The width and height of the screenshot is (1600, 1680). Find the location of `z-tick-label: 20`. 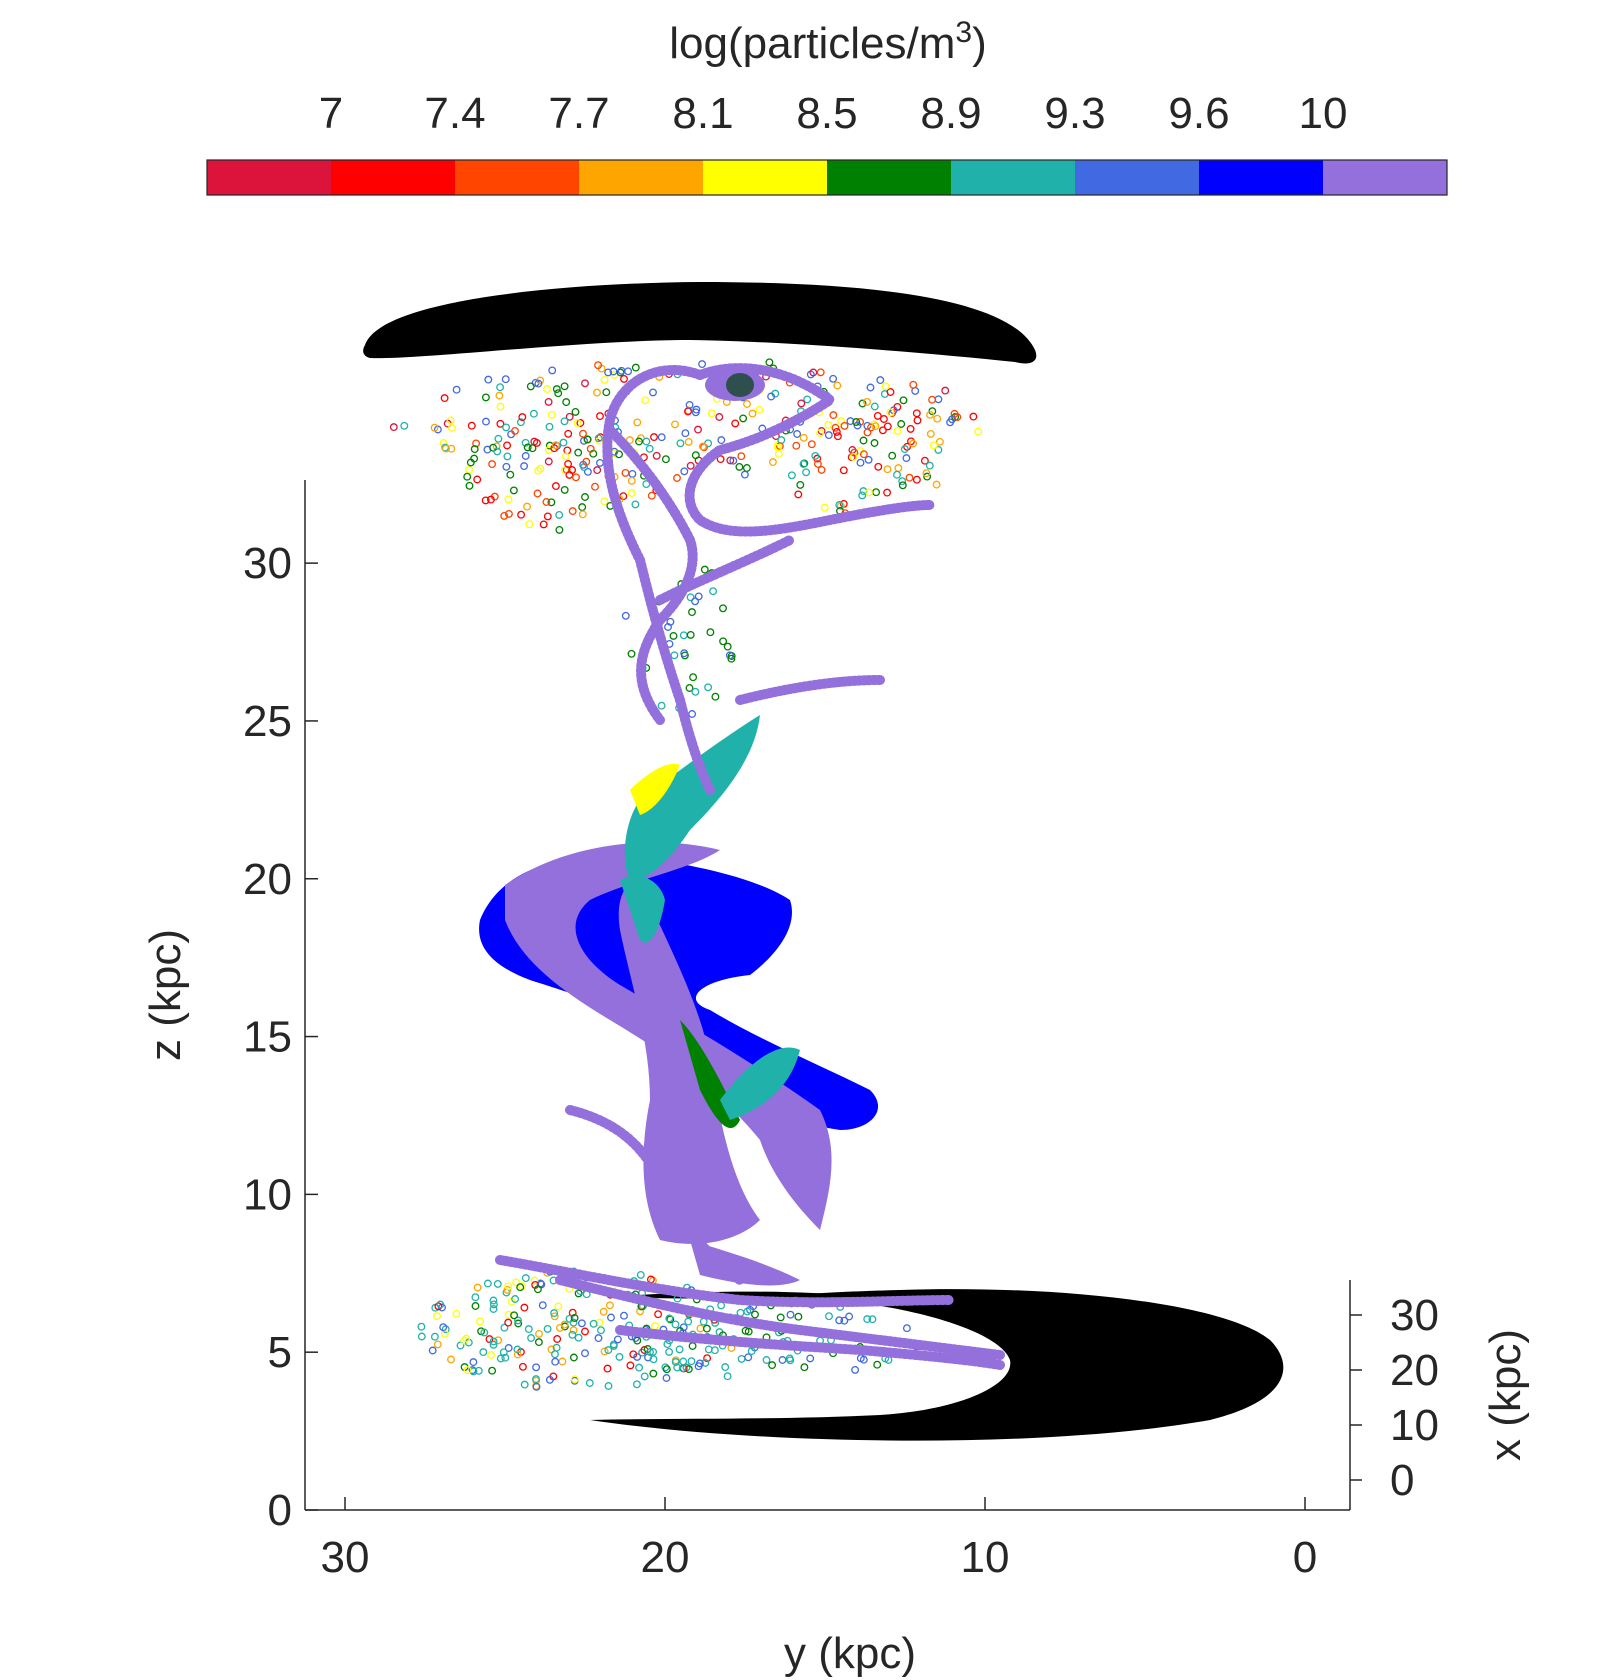

z-tick-label: 20 is located at coordinates (267, 879).